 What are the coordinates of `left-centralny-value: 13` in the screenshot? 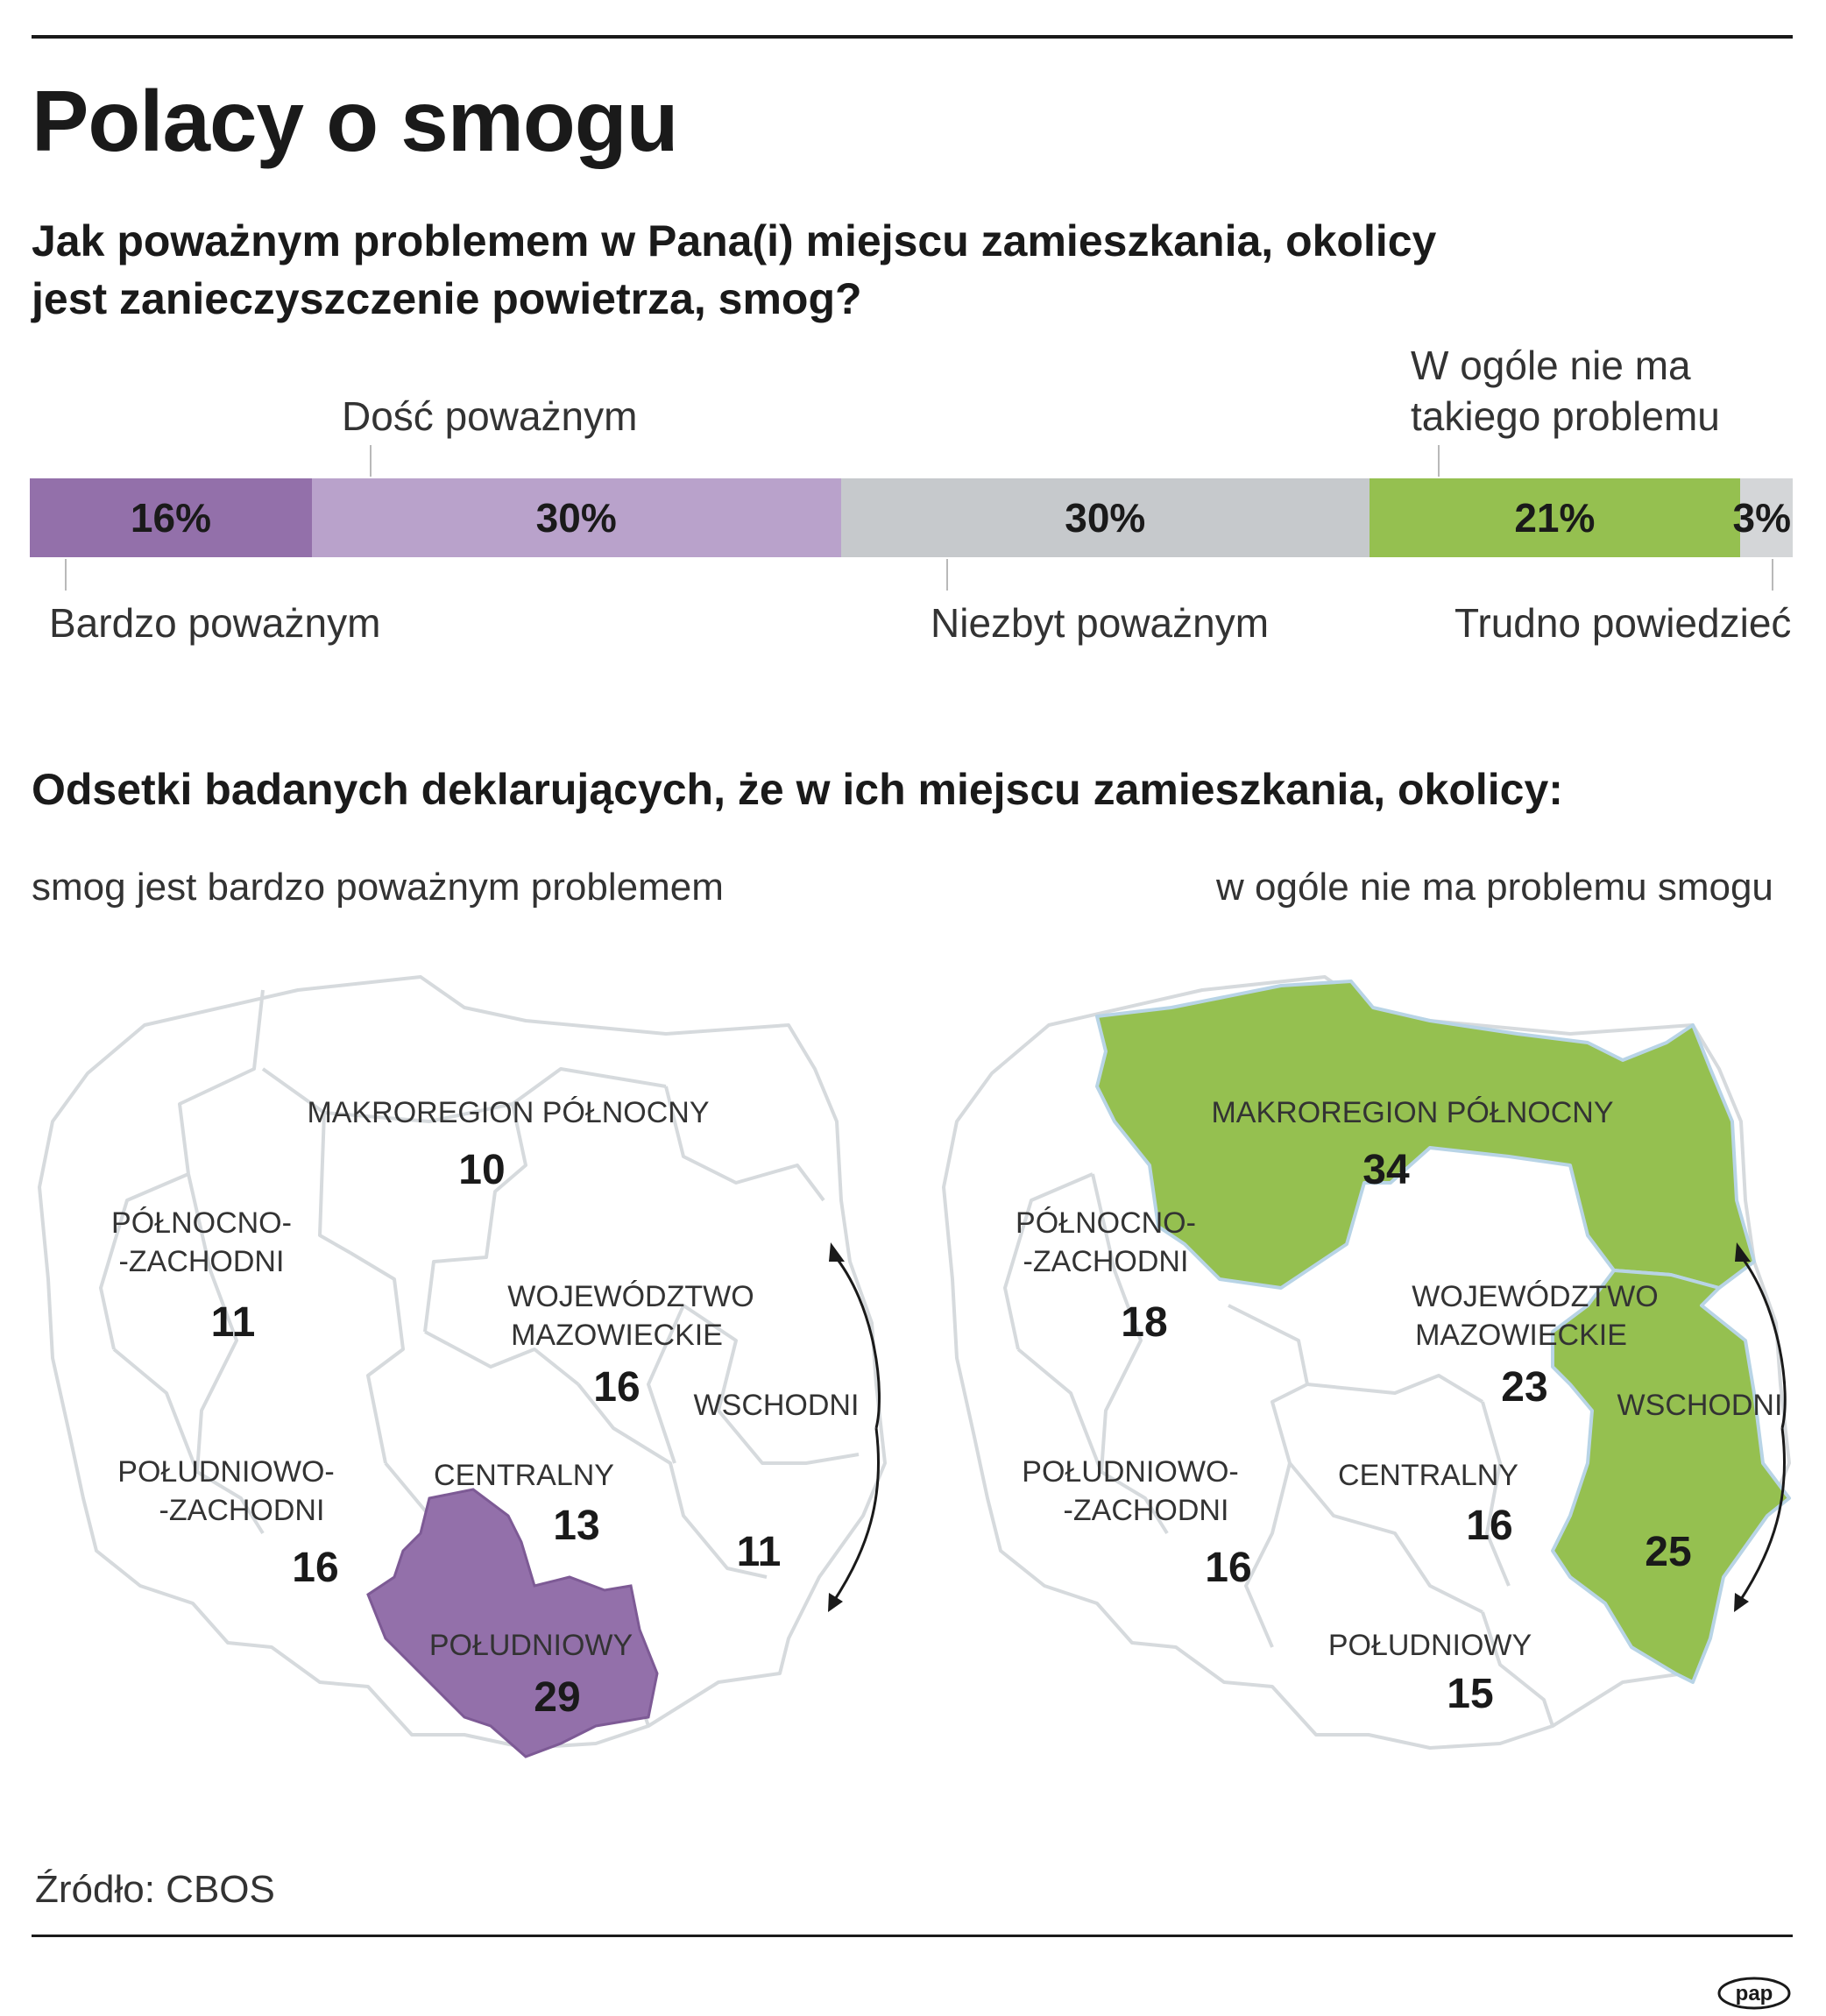 It's located at (576, 1526).